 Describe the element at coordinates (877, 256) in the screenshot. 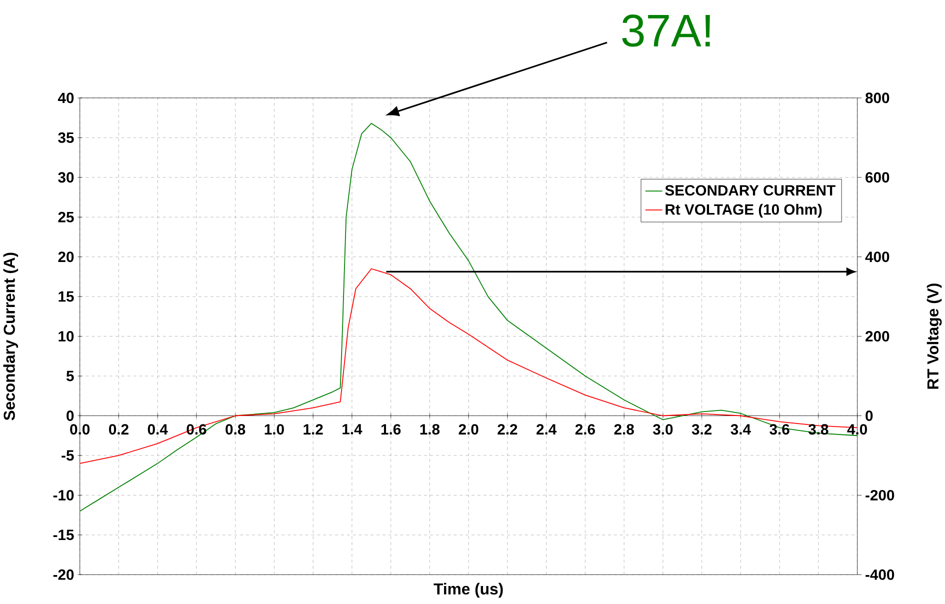

I see `y2-tick-label: 400` at that location.